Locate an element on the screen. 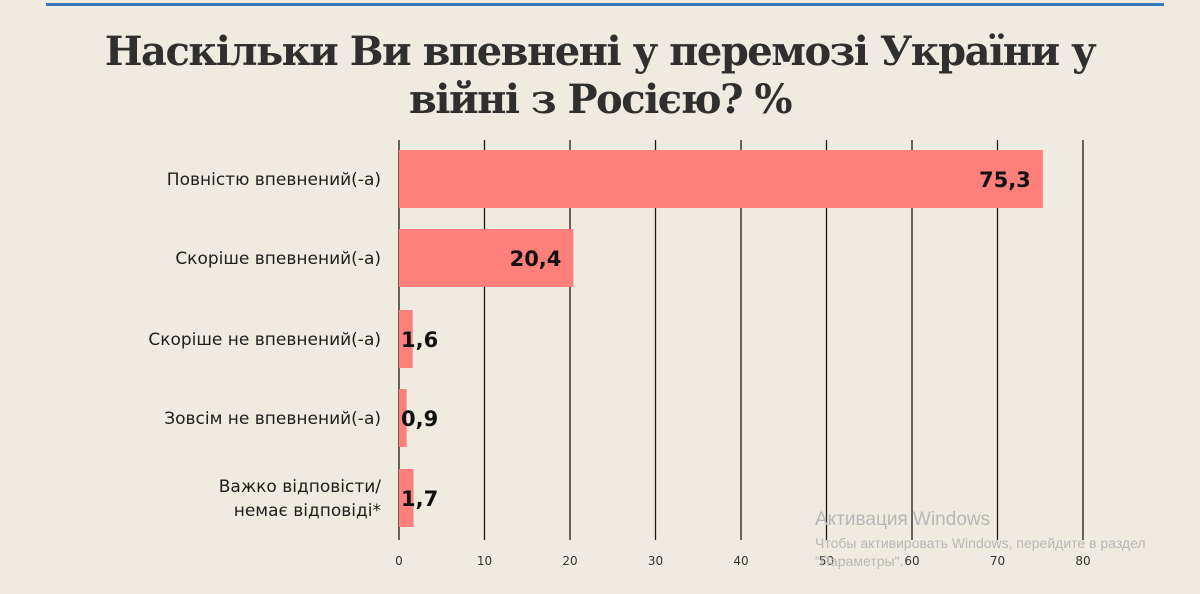 The width and height of the screenshot is (1200, 594). x-tick-label-20: 20 is located at coordinates (569, 561).